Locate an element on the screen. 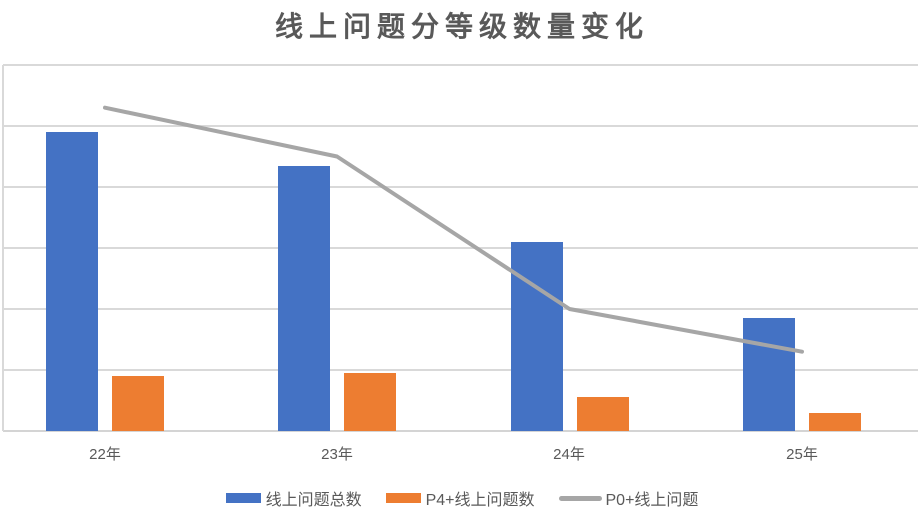 The height and width of the screenshot is (518, 924). x-axis-label: 24年 is located at coordinates (569, 454).